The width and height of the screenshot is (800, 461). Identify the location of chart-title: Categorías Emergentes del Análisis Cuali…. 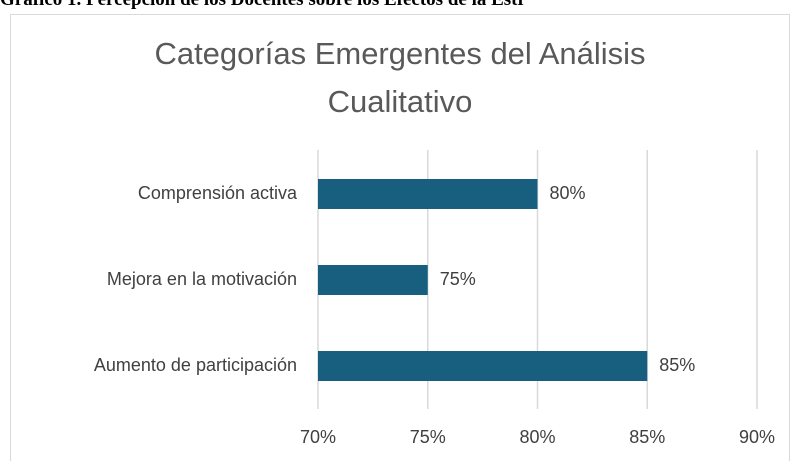
(400, 77).